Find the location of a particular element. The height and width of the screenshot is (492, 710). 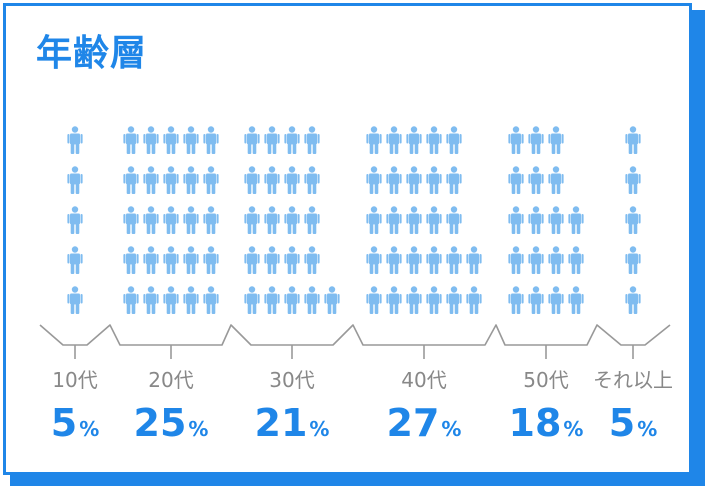

data-label: 27% is located at coordinates (424, 423).